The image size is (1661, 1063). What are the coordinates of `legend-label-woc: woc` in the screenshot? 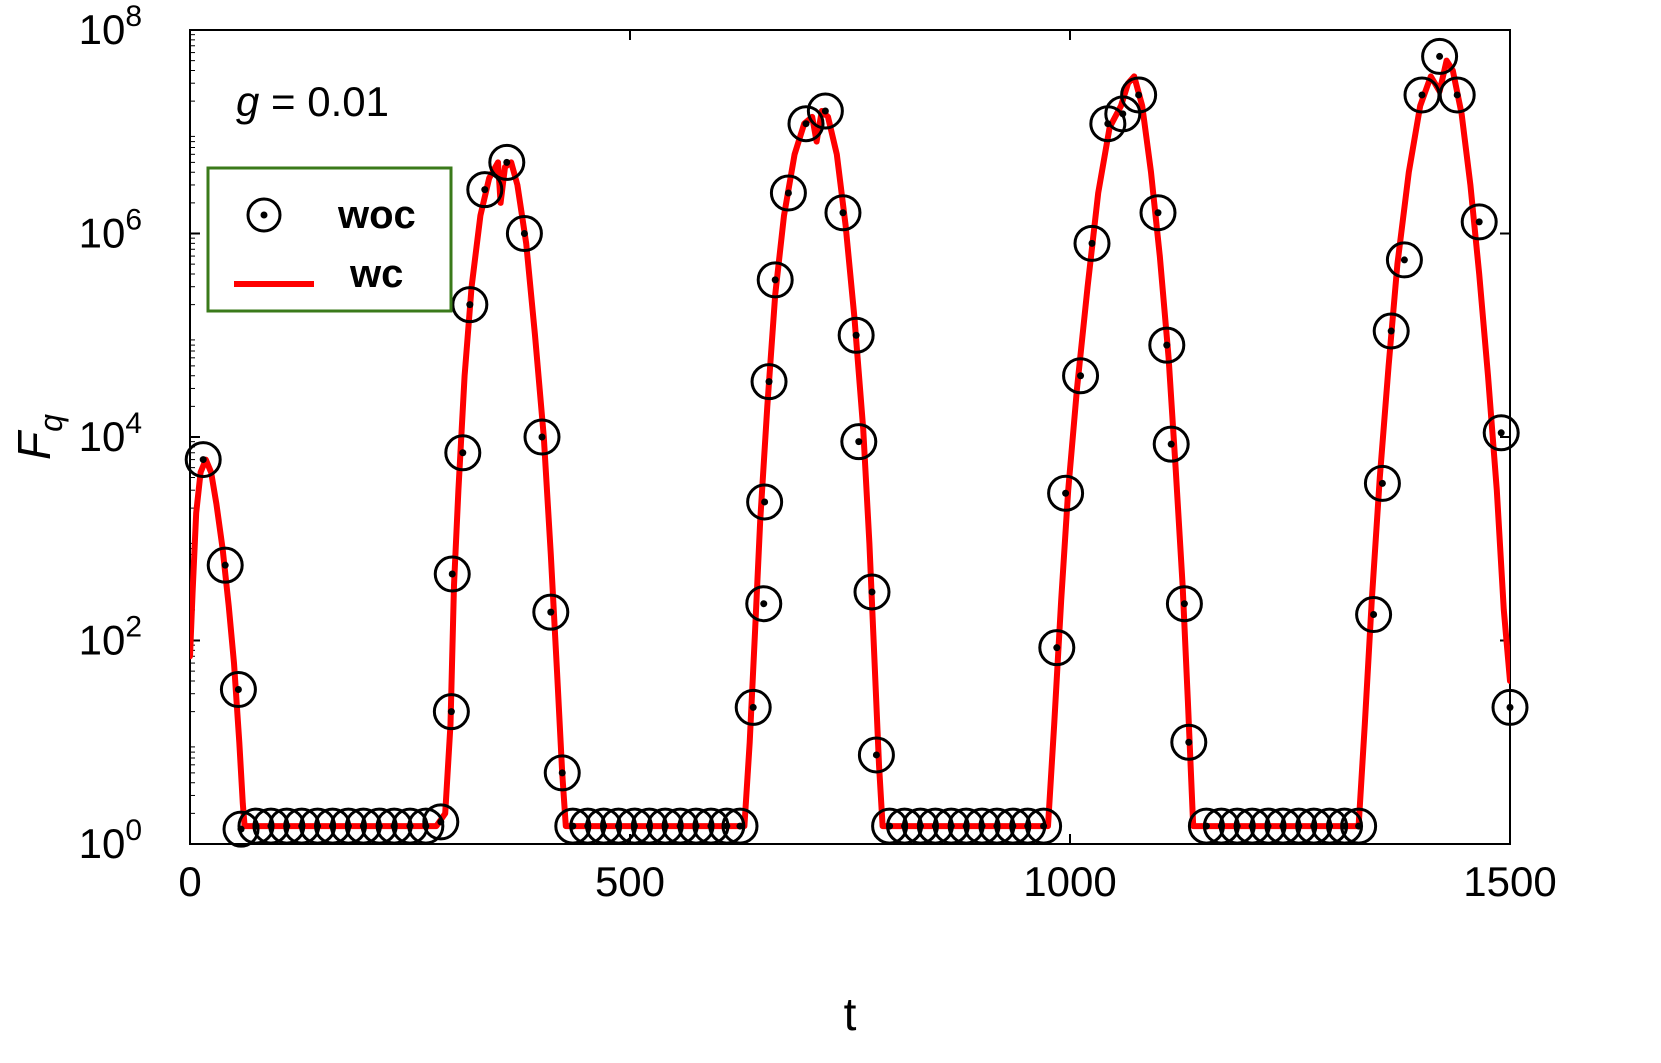 It's located at (376, 215).